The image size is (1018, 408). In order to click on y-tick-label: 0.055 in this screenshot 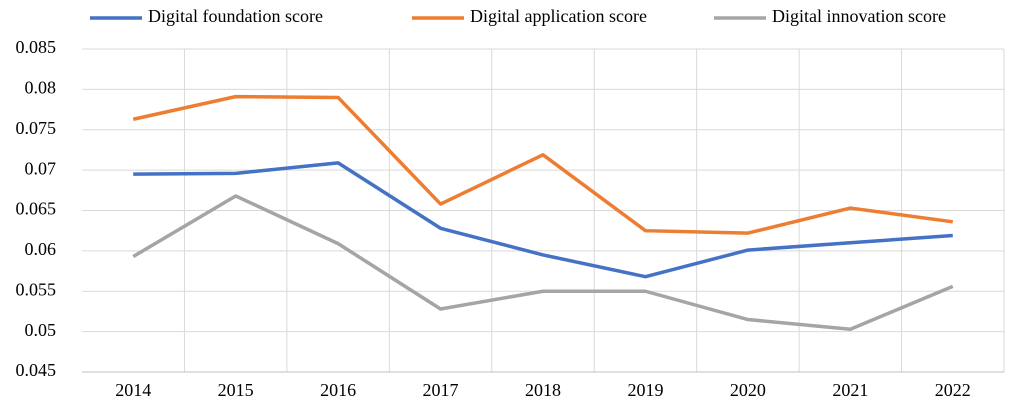, I will do `click(36, 289)`.